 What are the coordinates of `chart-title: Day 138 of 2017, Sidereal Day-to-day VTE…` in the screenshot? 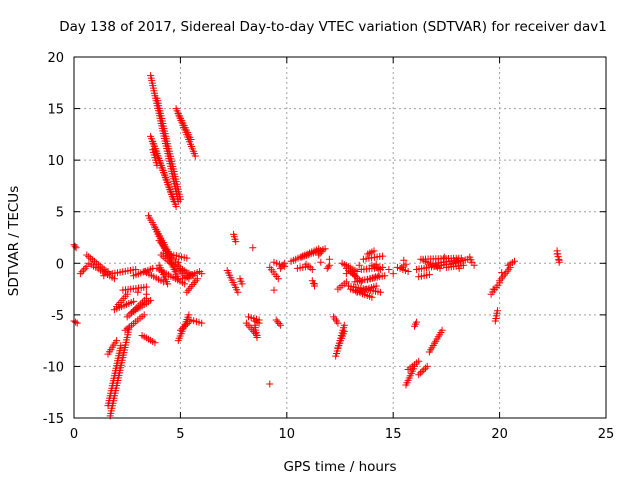 It's located at (333, 27).